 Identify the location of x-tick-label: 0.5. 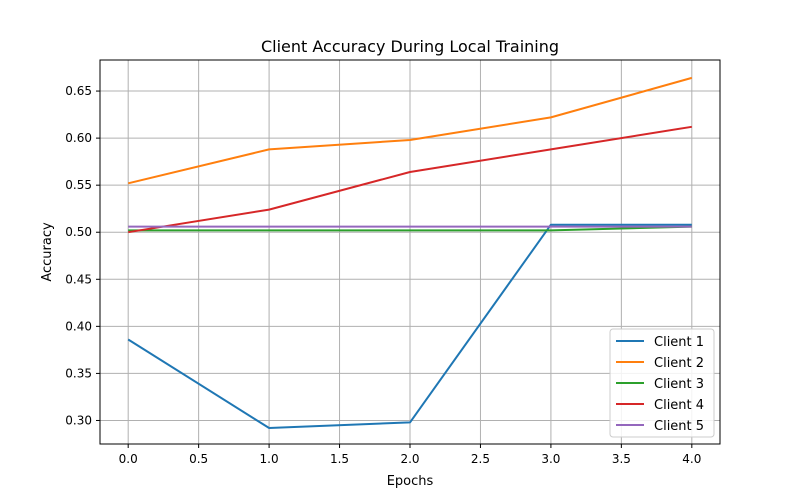
(198, 459).